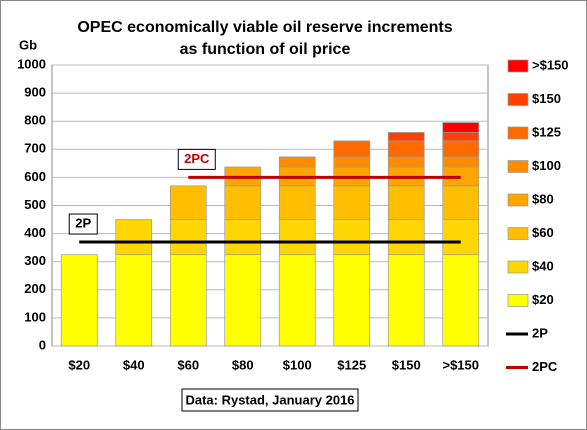 This screenshot has height=430, width=587. Describe the element at coordinates (35, 260) in the screenshot. I see `y-tick-label: 300` at that location.